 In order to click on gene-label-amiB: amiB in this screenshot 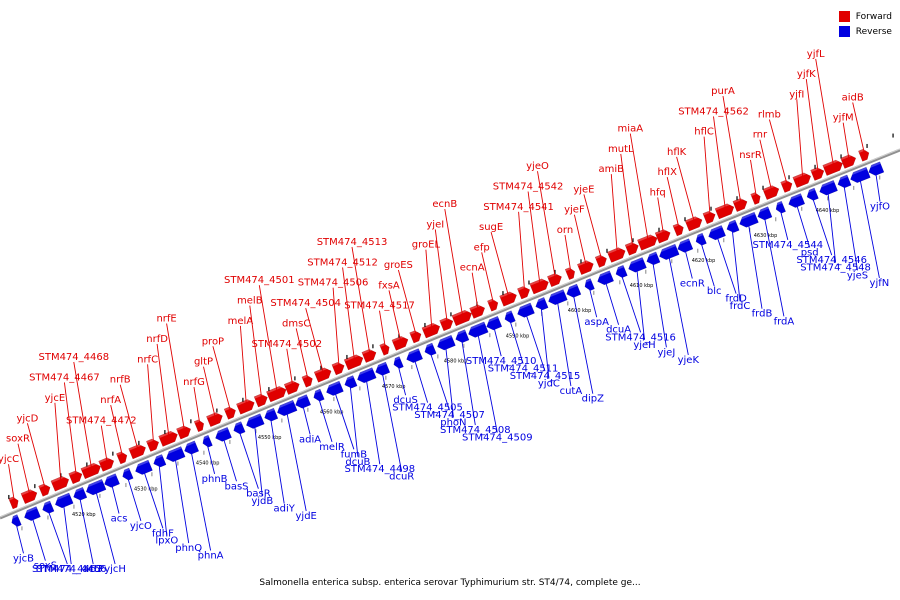, I will do `click(612, 169)`.